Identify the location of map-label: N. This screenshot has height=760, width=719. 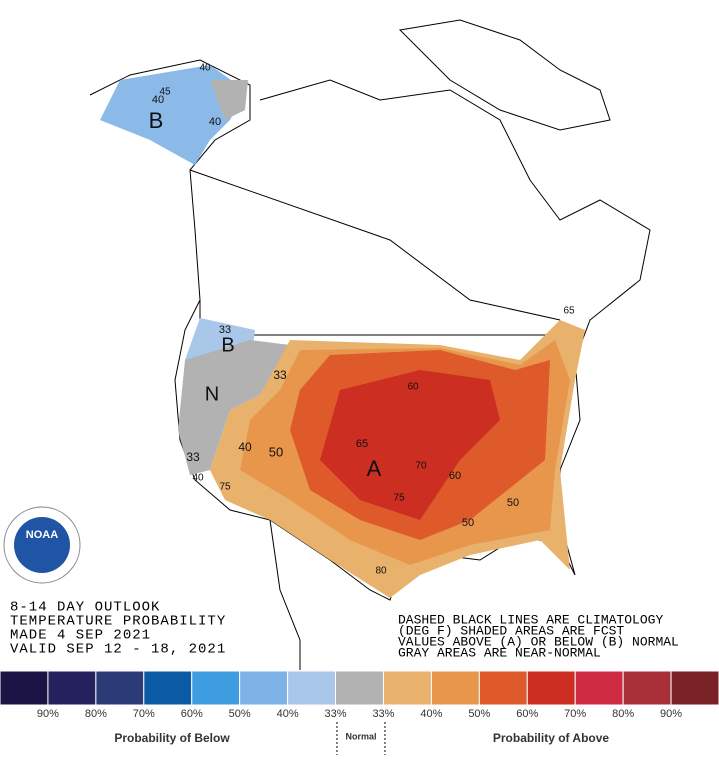
(212, 394).